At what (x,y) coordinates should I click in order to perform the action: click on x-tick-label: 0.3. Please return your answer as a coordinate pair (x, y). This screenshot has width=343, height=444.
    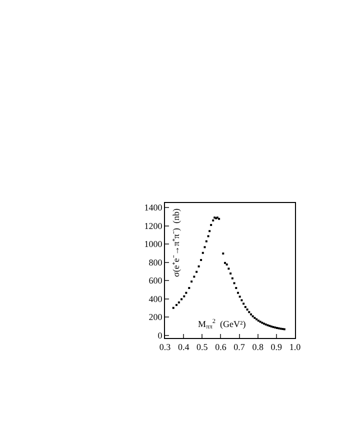
    Looking at the image, I should click on (165, 347).